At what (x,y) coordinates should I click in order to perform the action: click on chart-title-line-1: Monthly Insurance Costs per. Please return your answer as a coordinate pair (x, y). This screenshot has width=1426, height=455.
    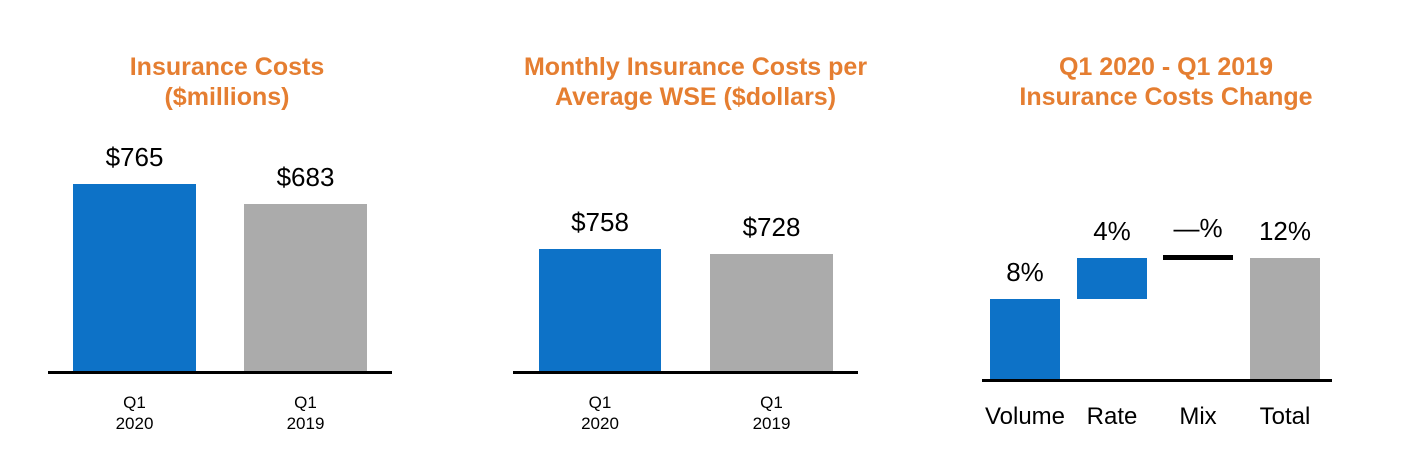
    Looking at the image, I should click on (695, 67).